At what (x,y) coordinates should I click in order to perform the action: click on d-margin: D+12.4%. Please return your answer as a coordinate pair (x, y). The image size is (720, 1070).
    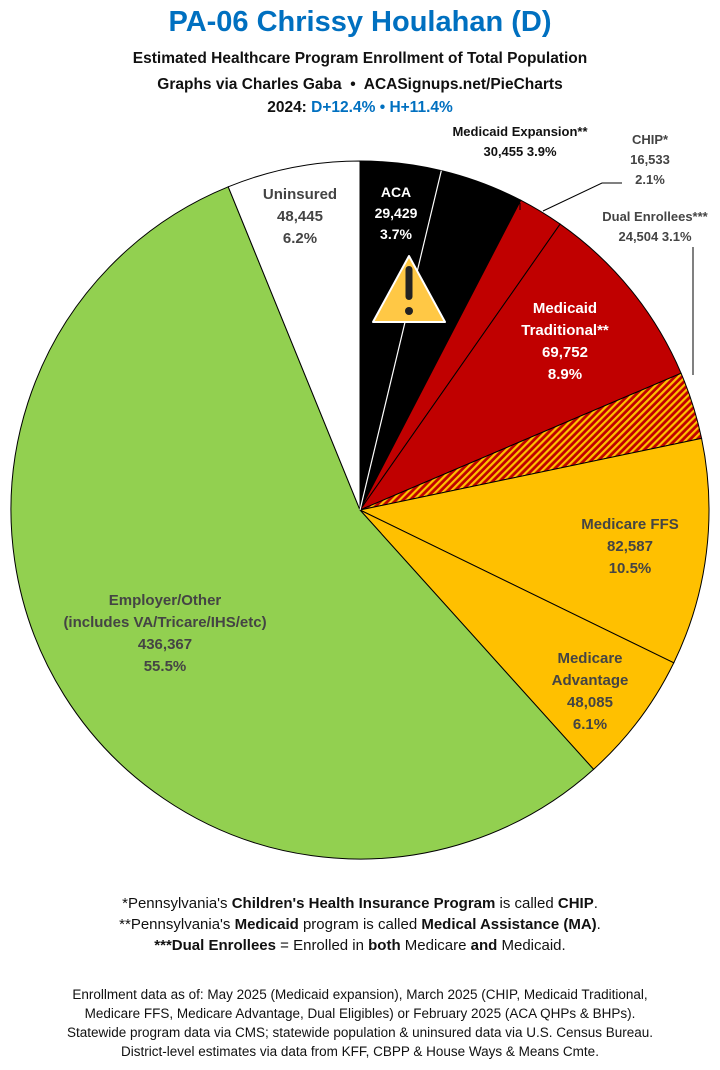
    Looking at the image, I should click on (343, 107).